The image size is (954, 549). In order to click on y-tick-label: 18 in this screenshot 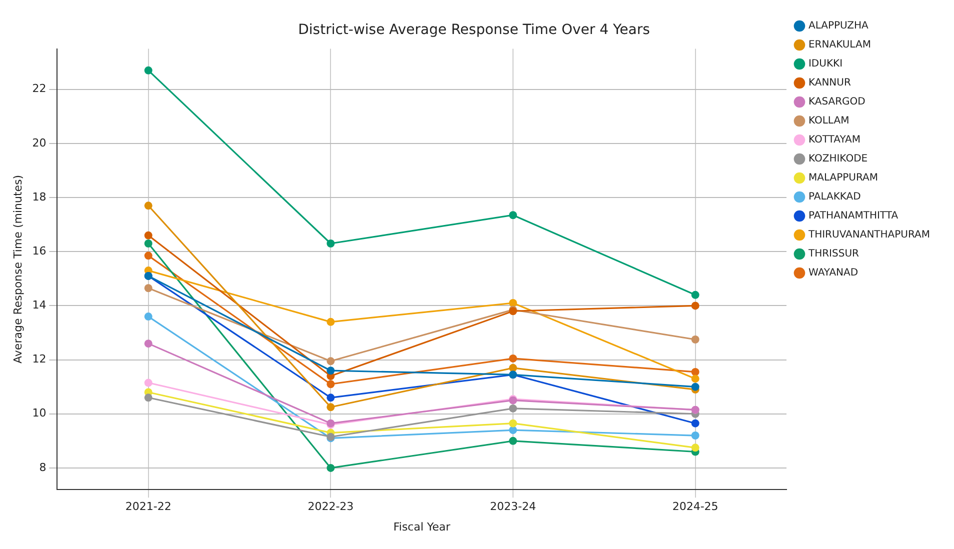, I will do `click(39, 197)`.